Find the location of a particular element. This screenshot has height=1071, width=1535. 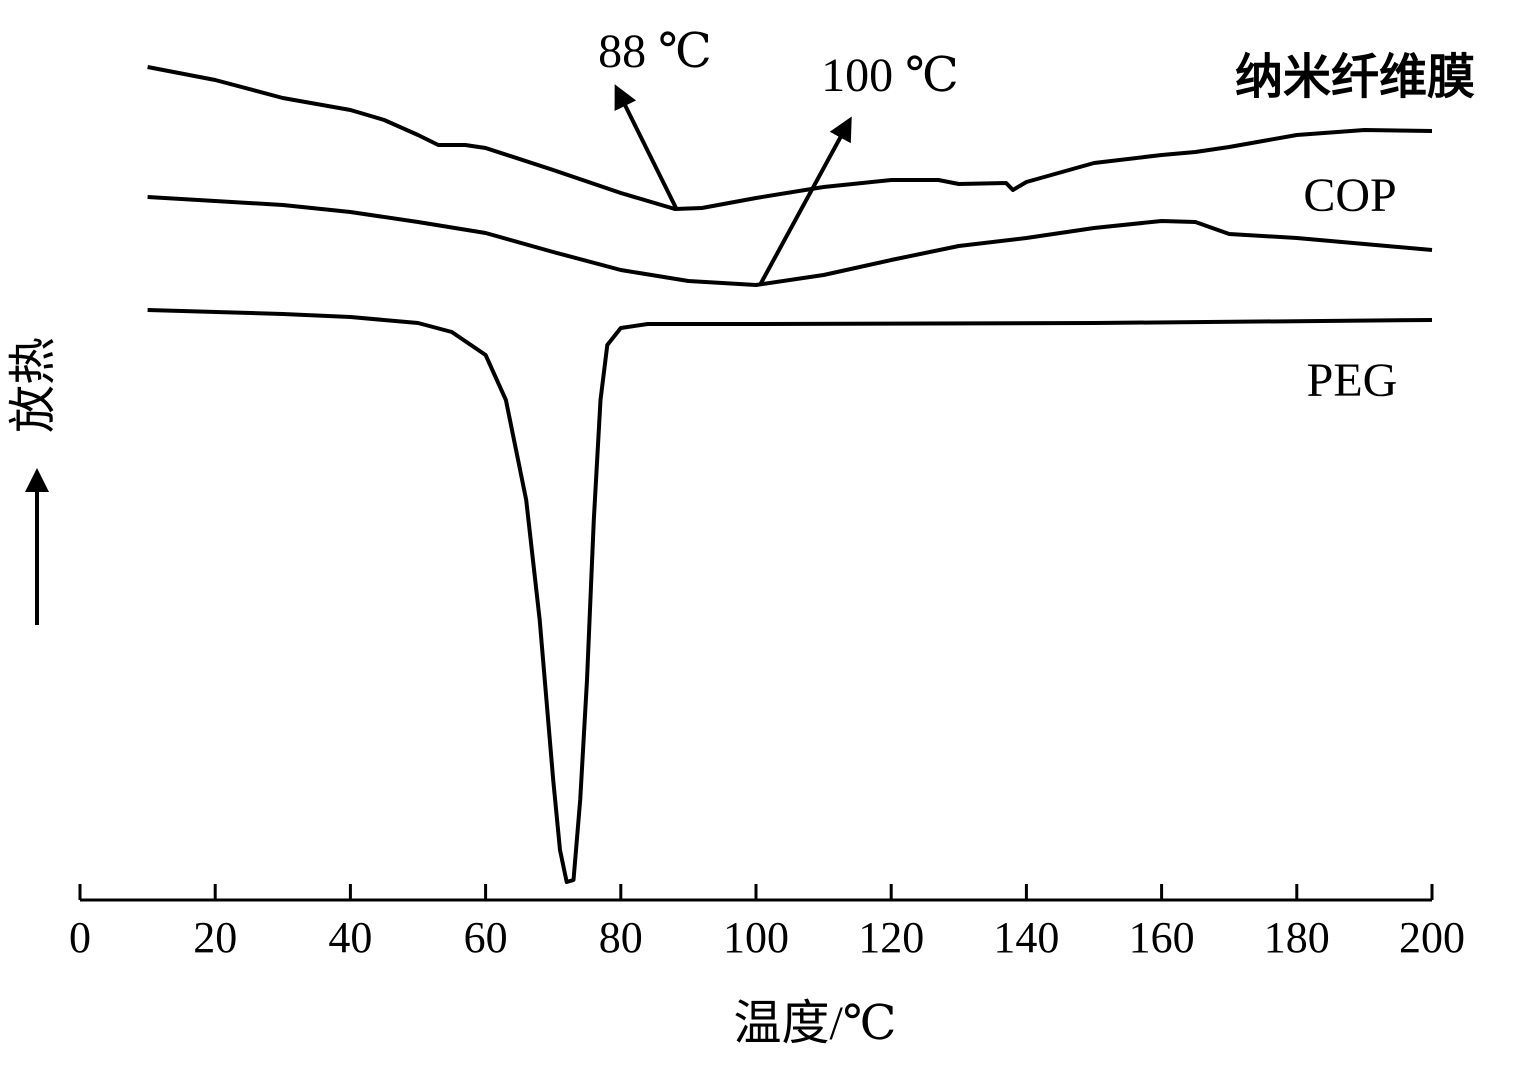

x-tick-label: 140 is located at coordinates (1026, 937).